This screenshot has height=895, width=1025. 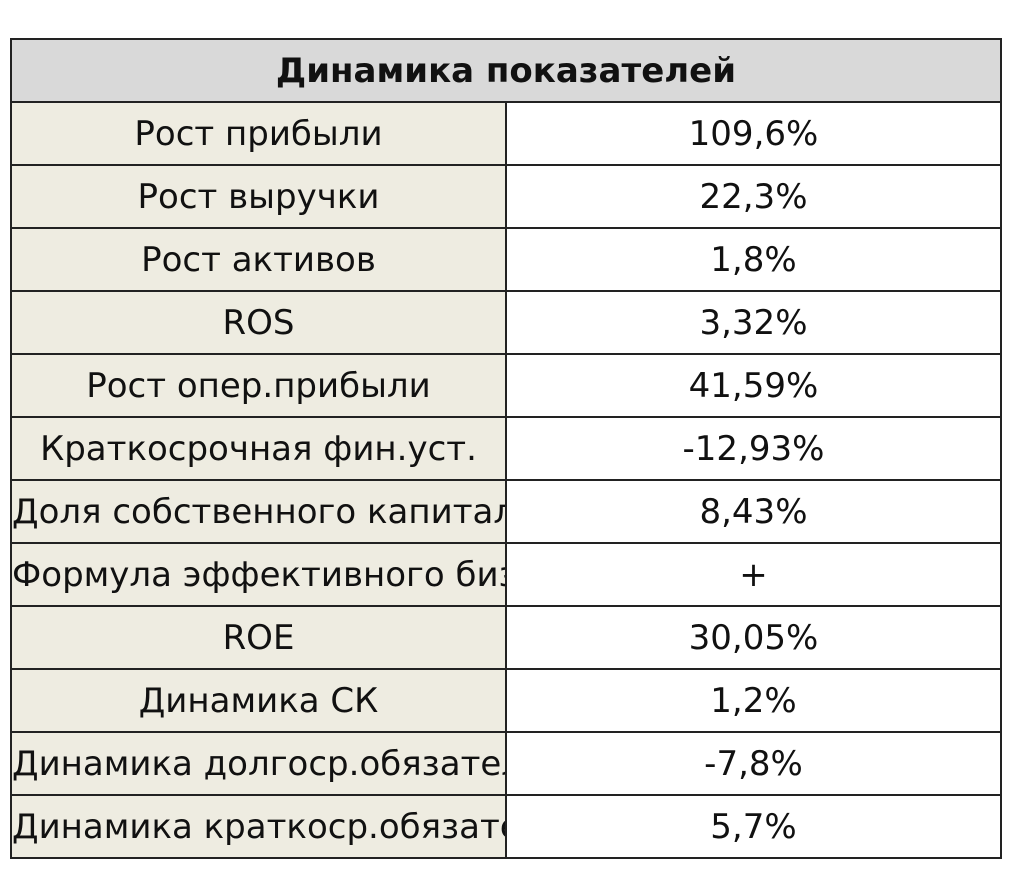 I want to click on table-head: Динамика показателей, so click(x=506, y=70).